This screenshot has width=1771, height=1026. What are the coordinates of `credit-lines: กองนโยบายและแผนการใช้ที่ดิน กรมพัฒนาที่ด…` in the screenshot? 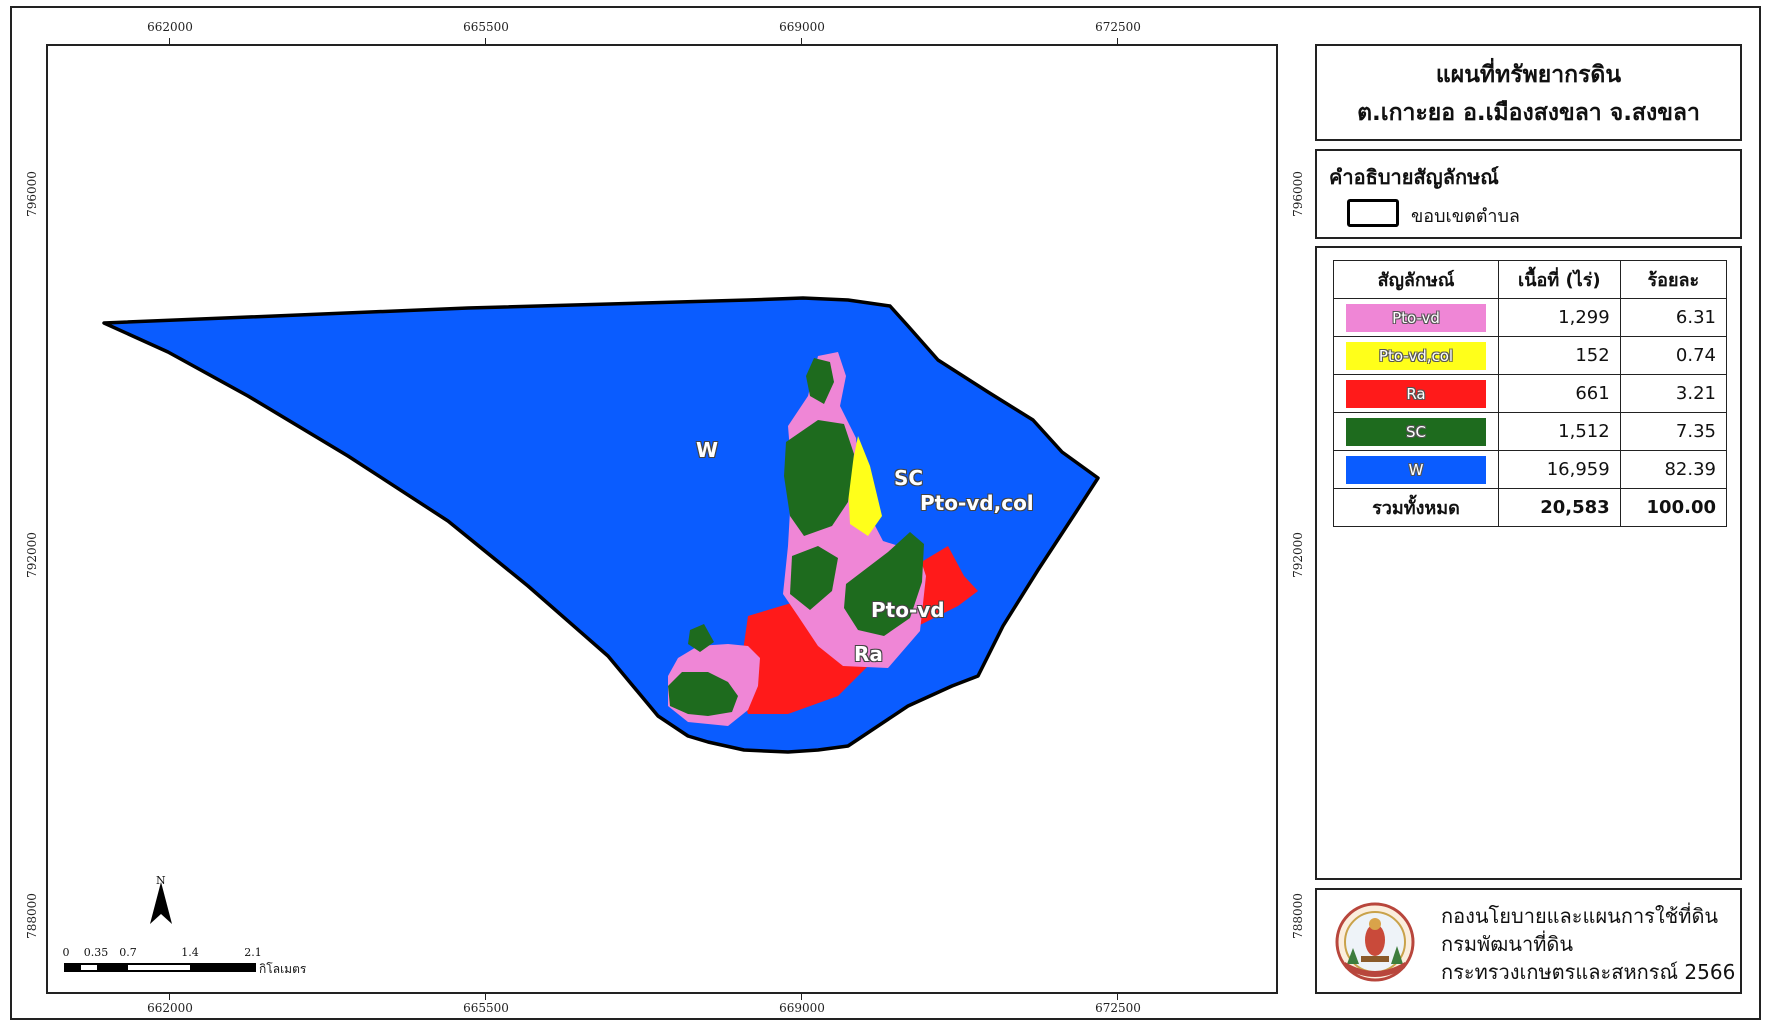 It's located at (1588, 944).